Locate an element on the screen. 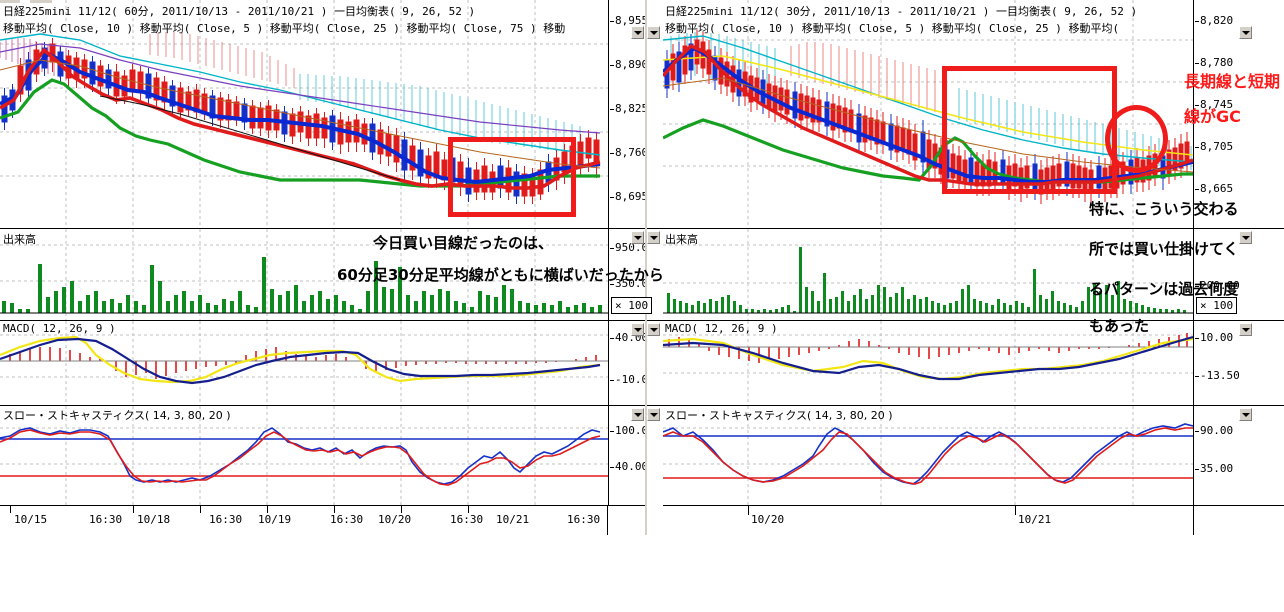  x-axis-right: 10/20 10/21 is located at coordinates (973, 520).